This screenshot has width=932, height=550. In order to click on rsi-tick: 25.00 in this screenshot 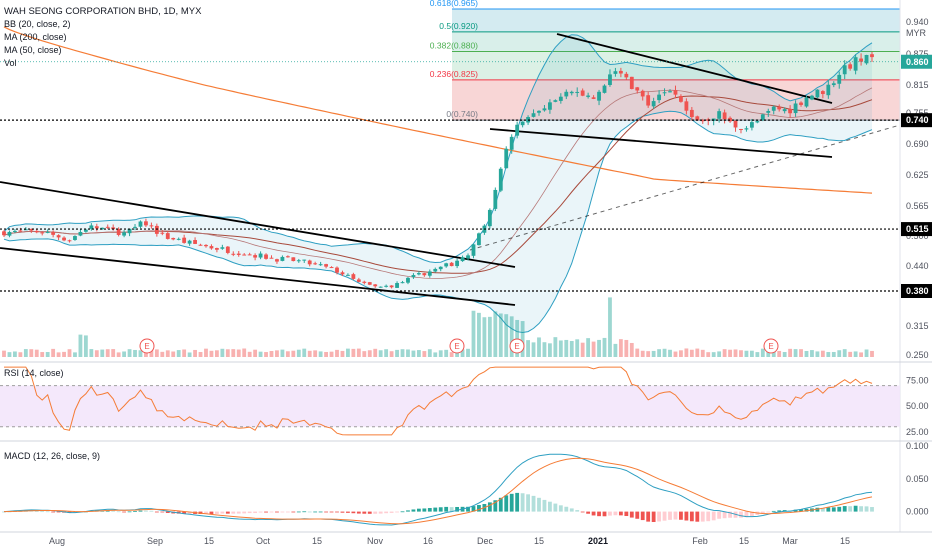, I will do `click(917, 432)`.